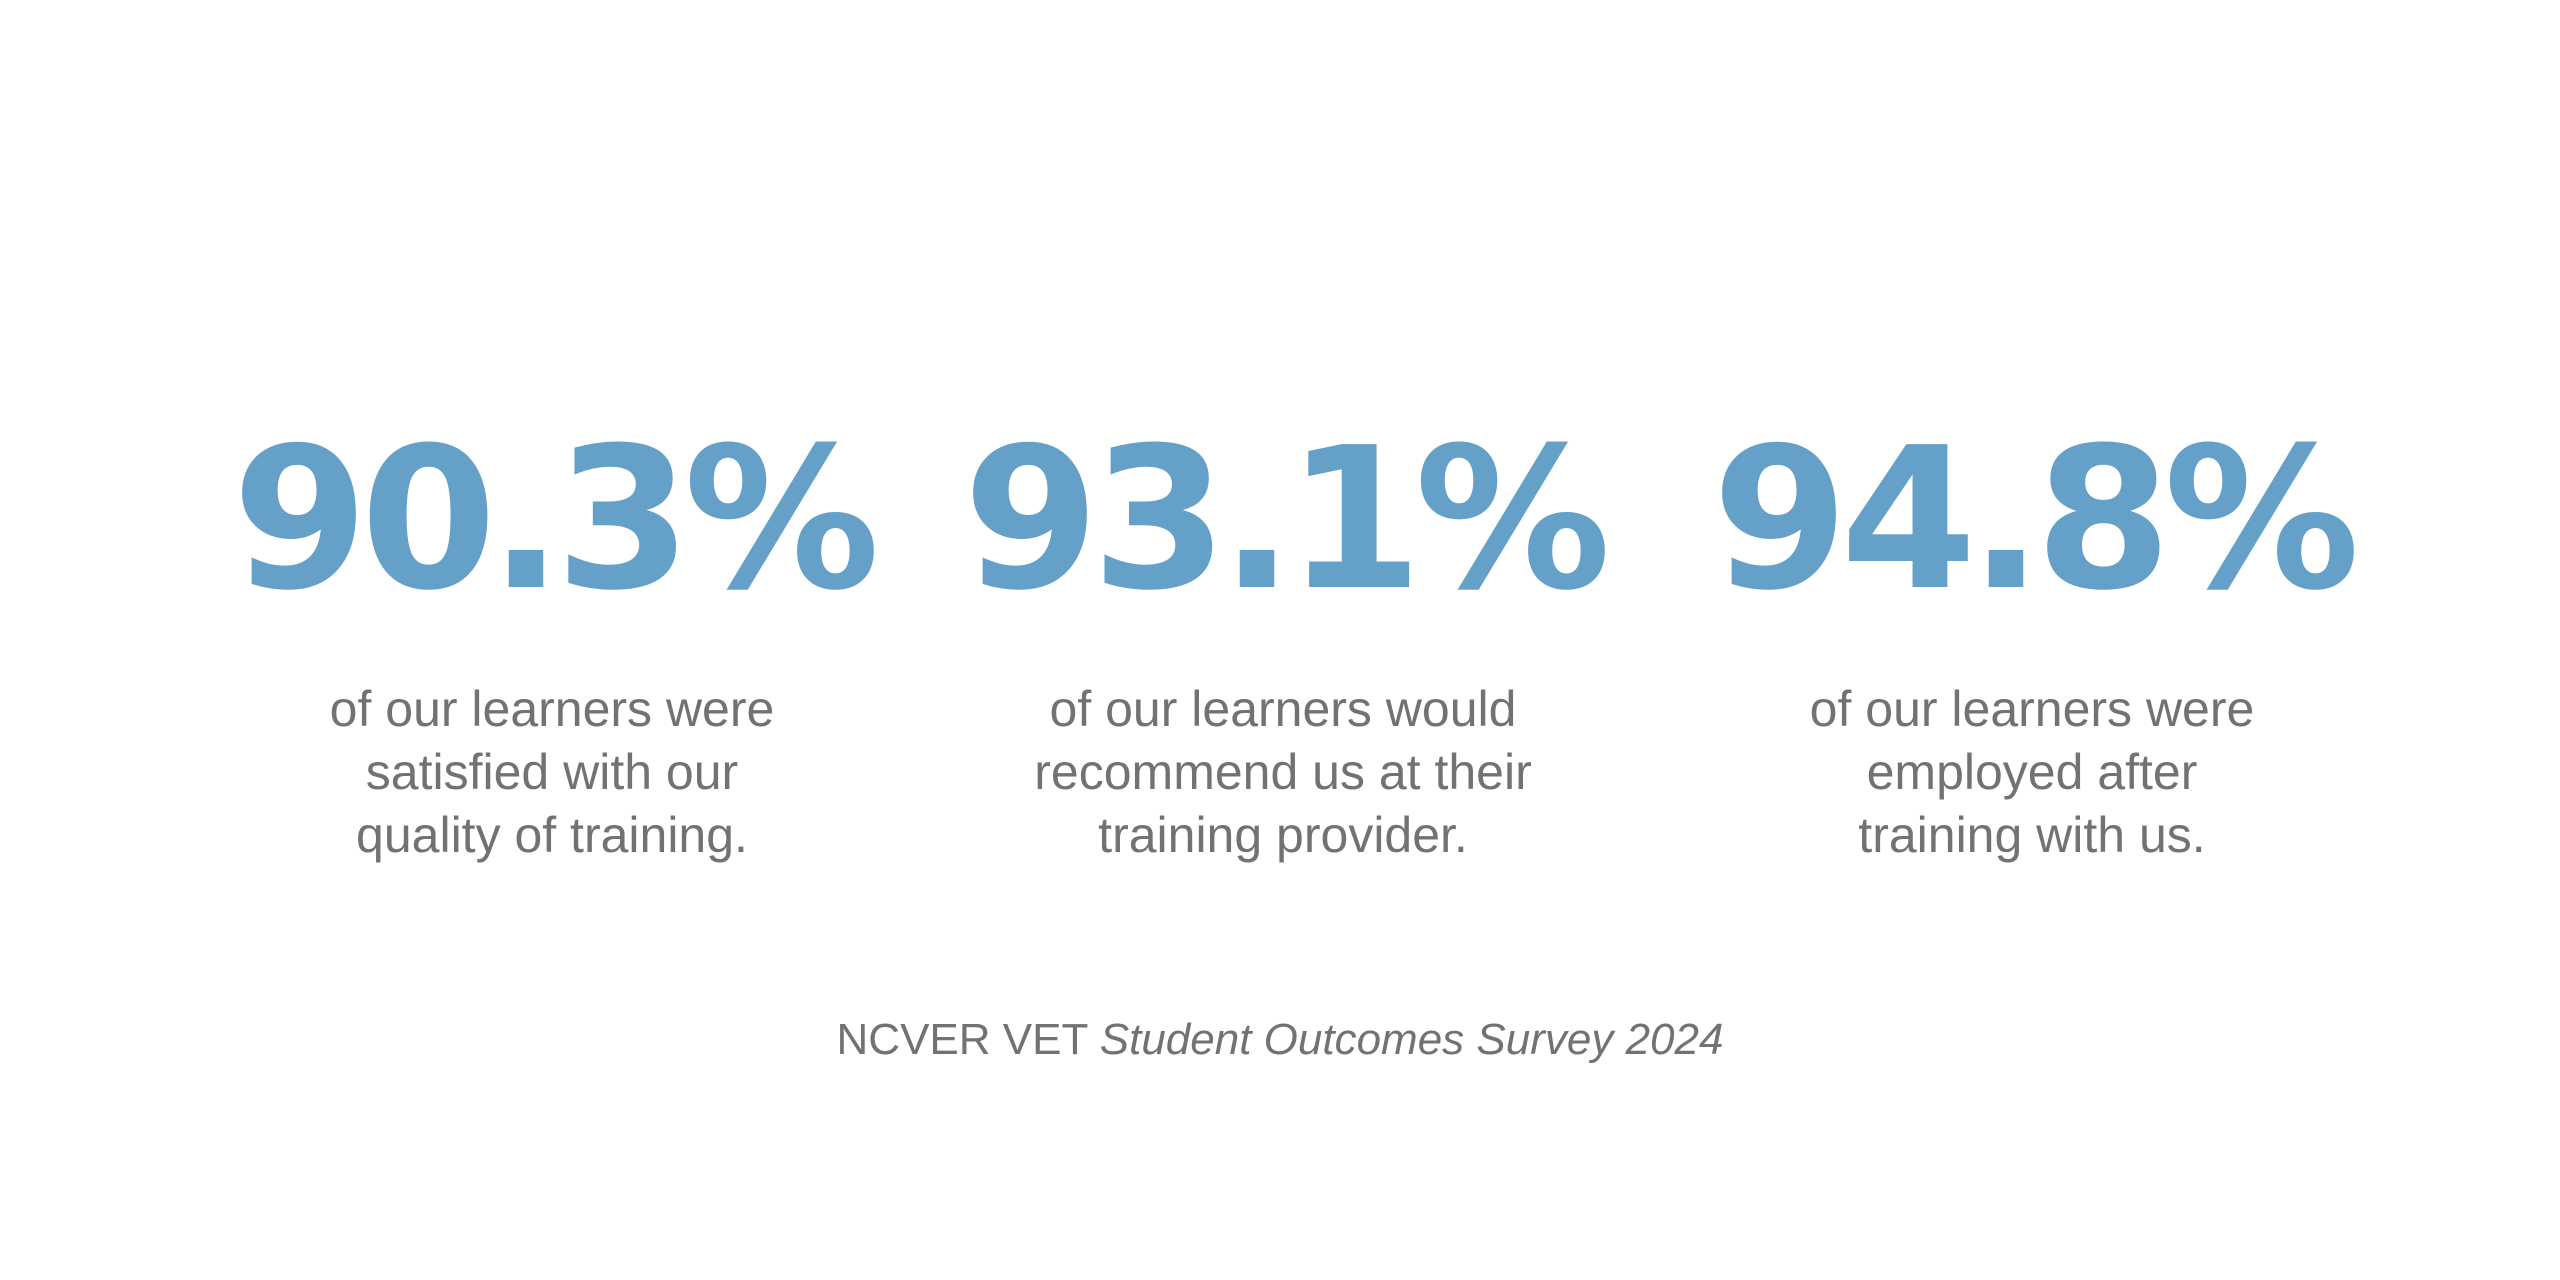 The width and height of the screenshot is (2560, 1280). Describe the element at coordinates (968, 1039) in the screenshot. I see `source-prefix: NCVER VET` at that location.